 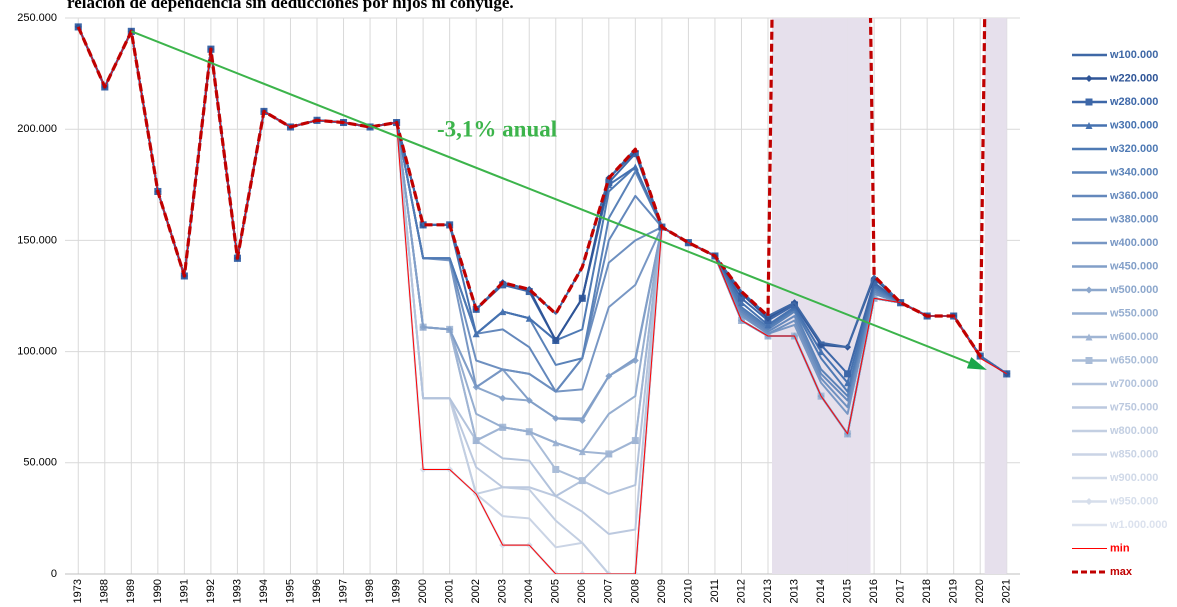 What do you see at coordinates (1133, 78) in the screenshot?
I see `legend-label: w220.000` at bounding box center [1133, 78].